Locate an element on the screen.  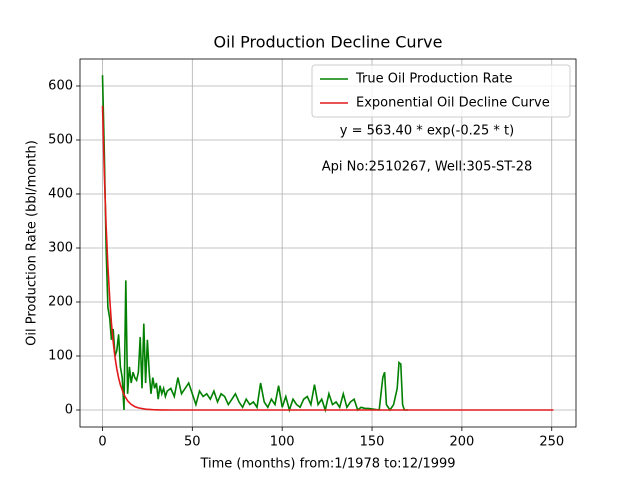
chart-title: Oil Production Decline Curve is located at coordinates (328, 42).